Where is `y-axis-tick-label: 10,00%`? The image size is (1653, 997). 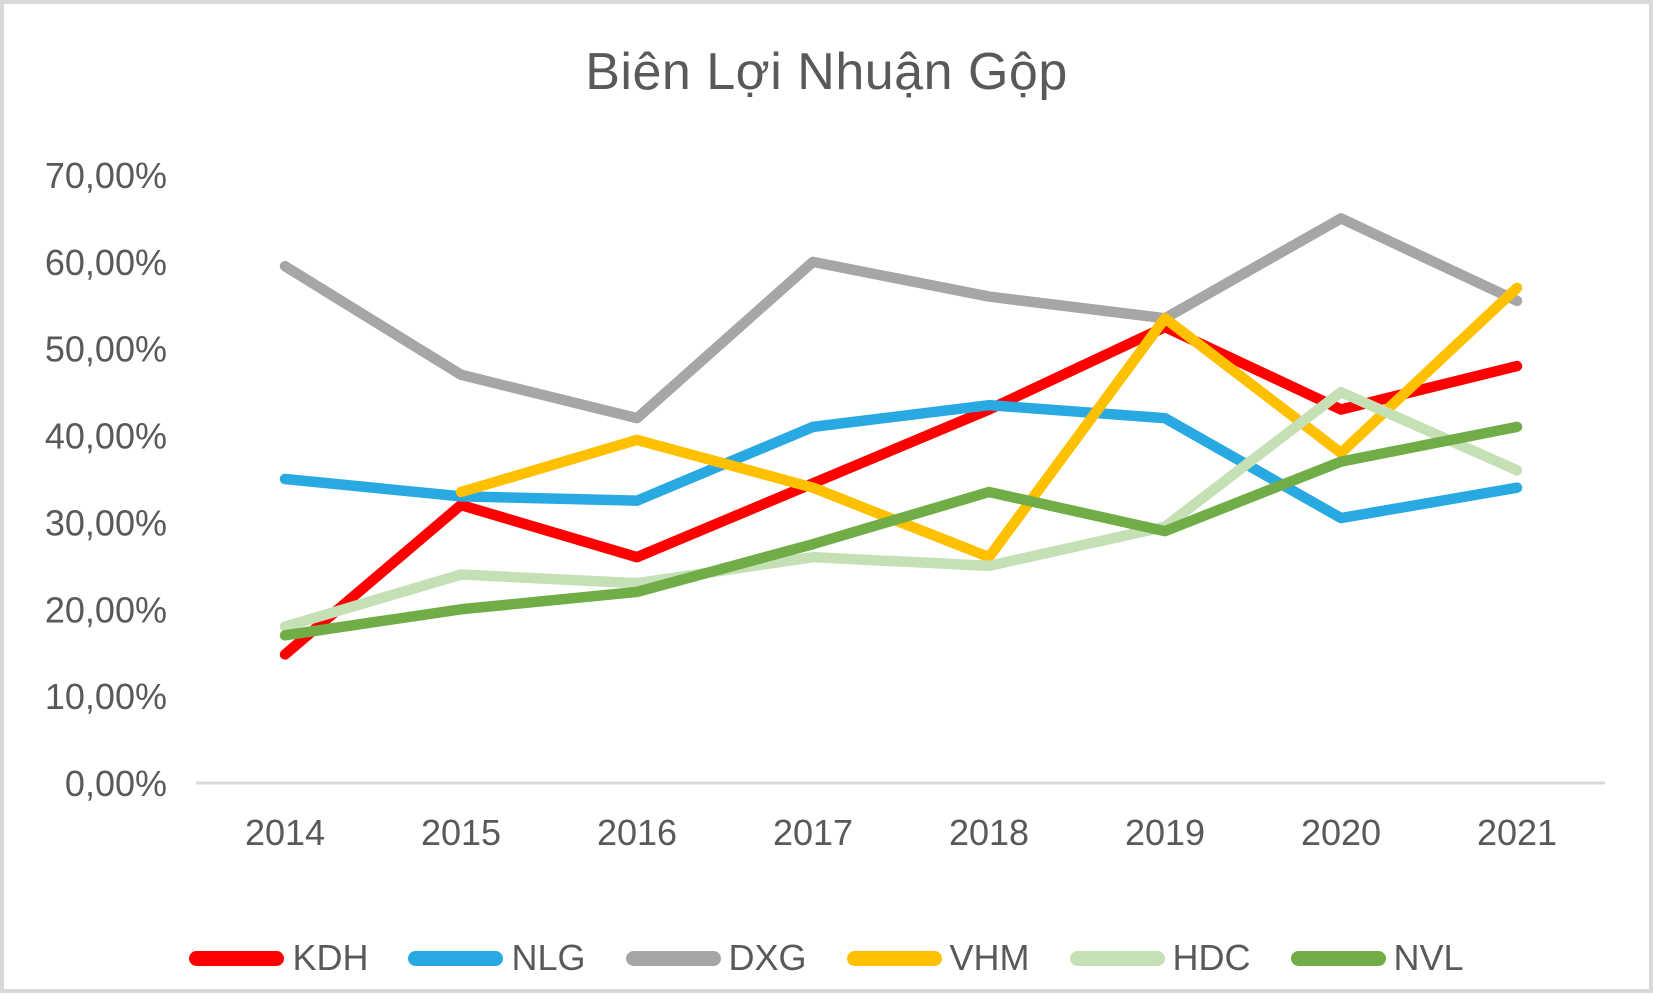 y-axis-tick-label: 10,00% is located at coordinates (106, 696).